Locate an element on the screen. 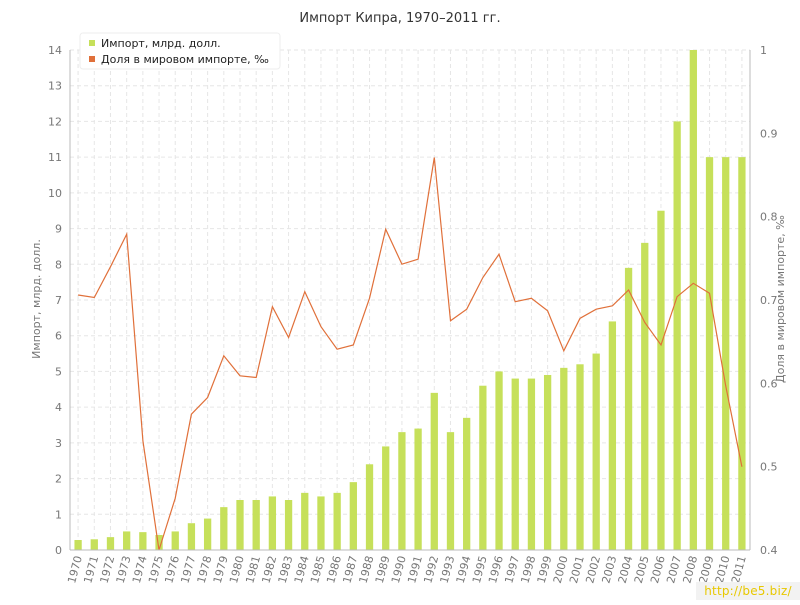 The width and height of the screenshot is (800, 605). right-tick-label: 0.7 is located at coordinates (769, 300).